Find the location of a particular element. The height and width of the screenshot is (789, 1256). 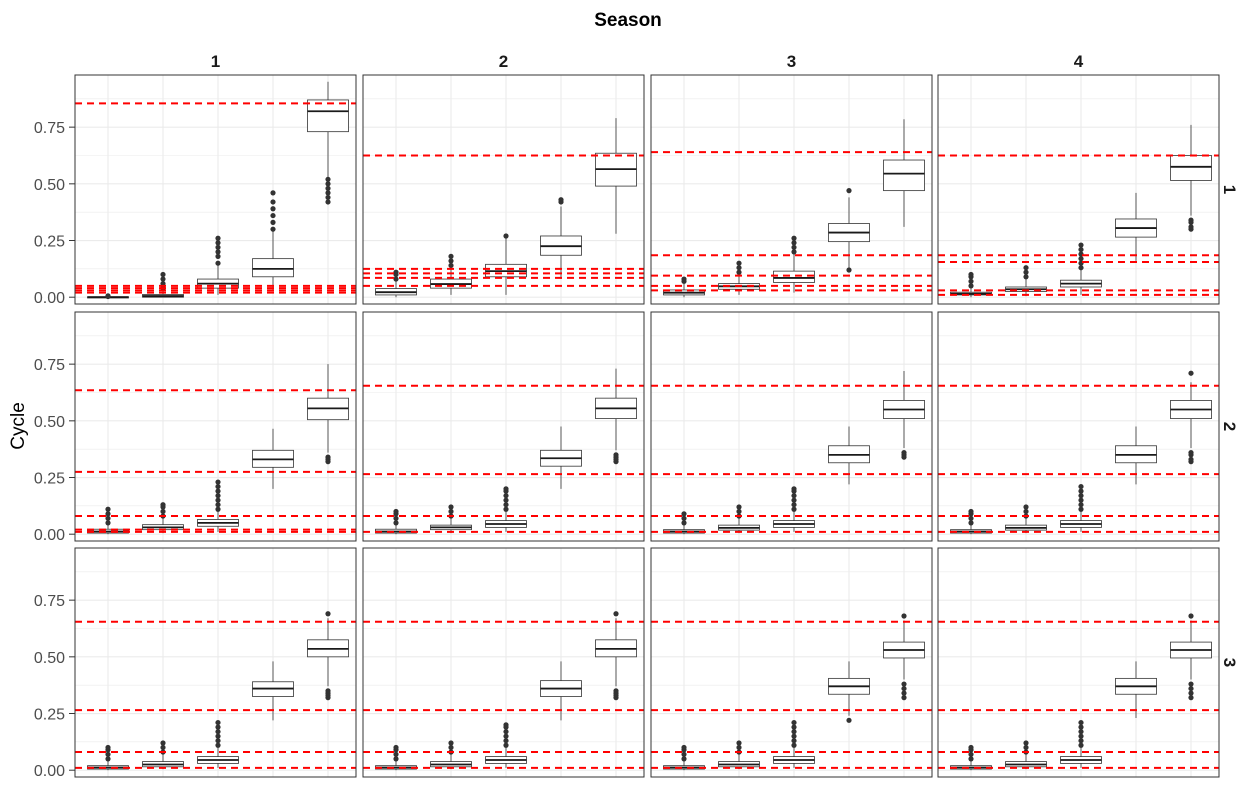

row-strip-label-2: 2 is located at coordinates (1229, 426).